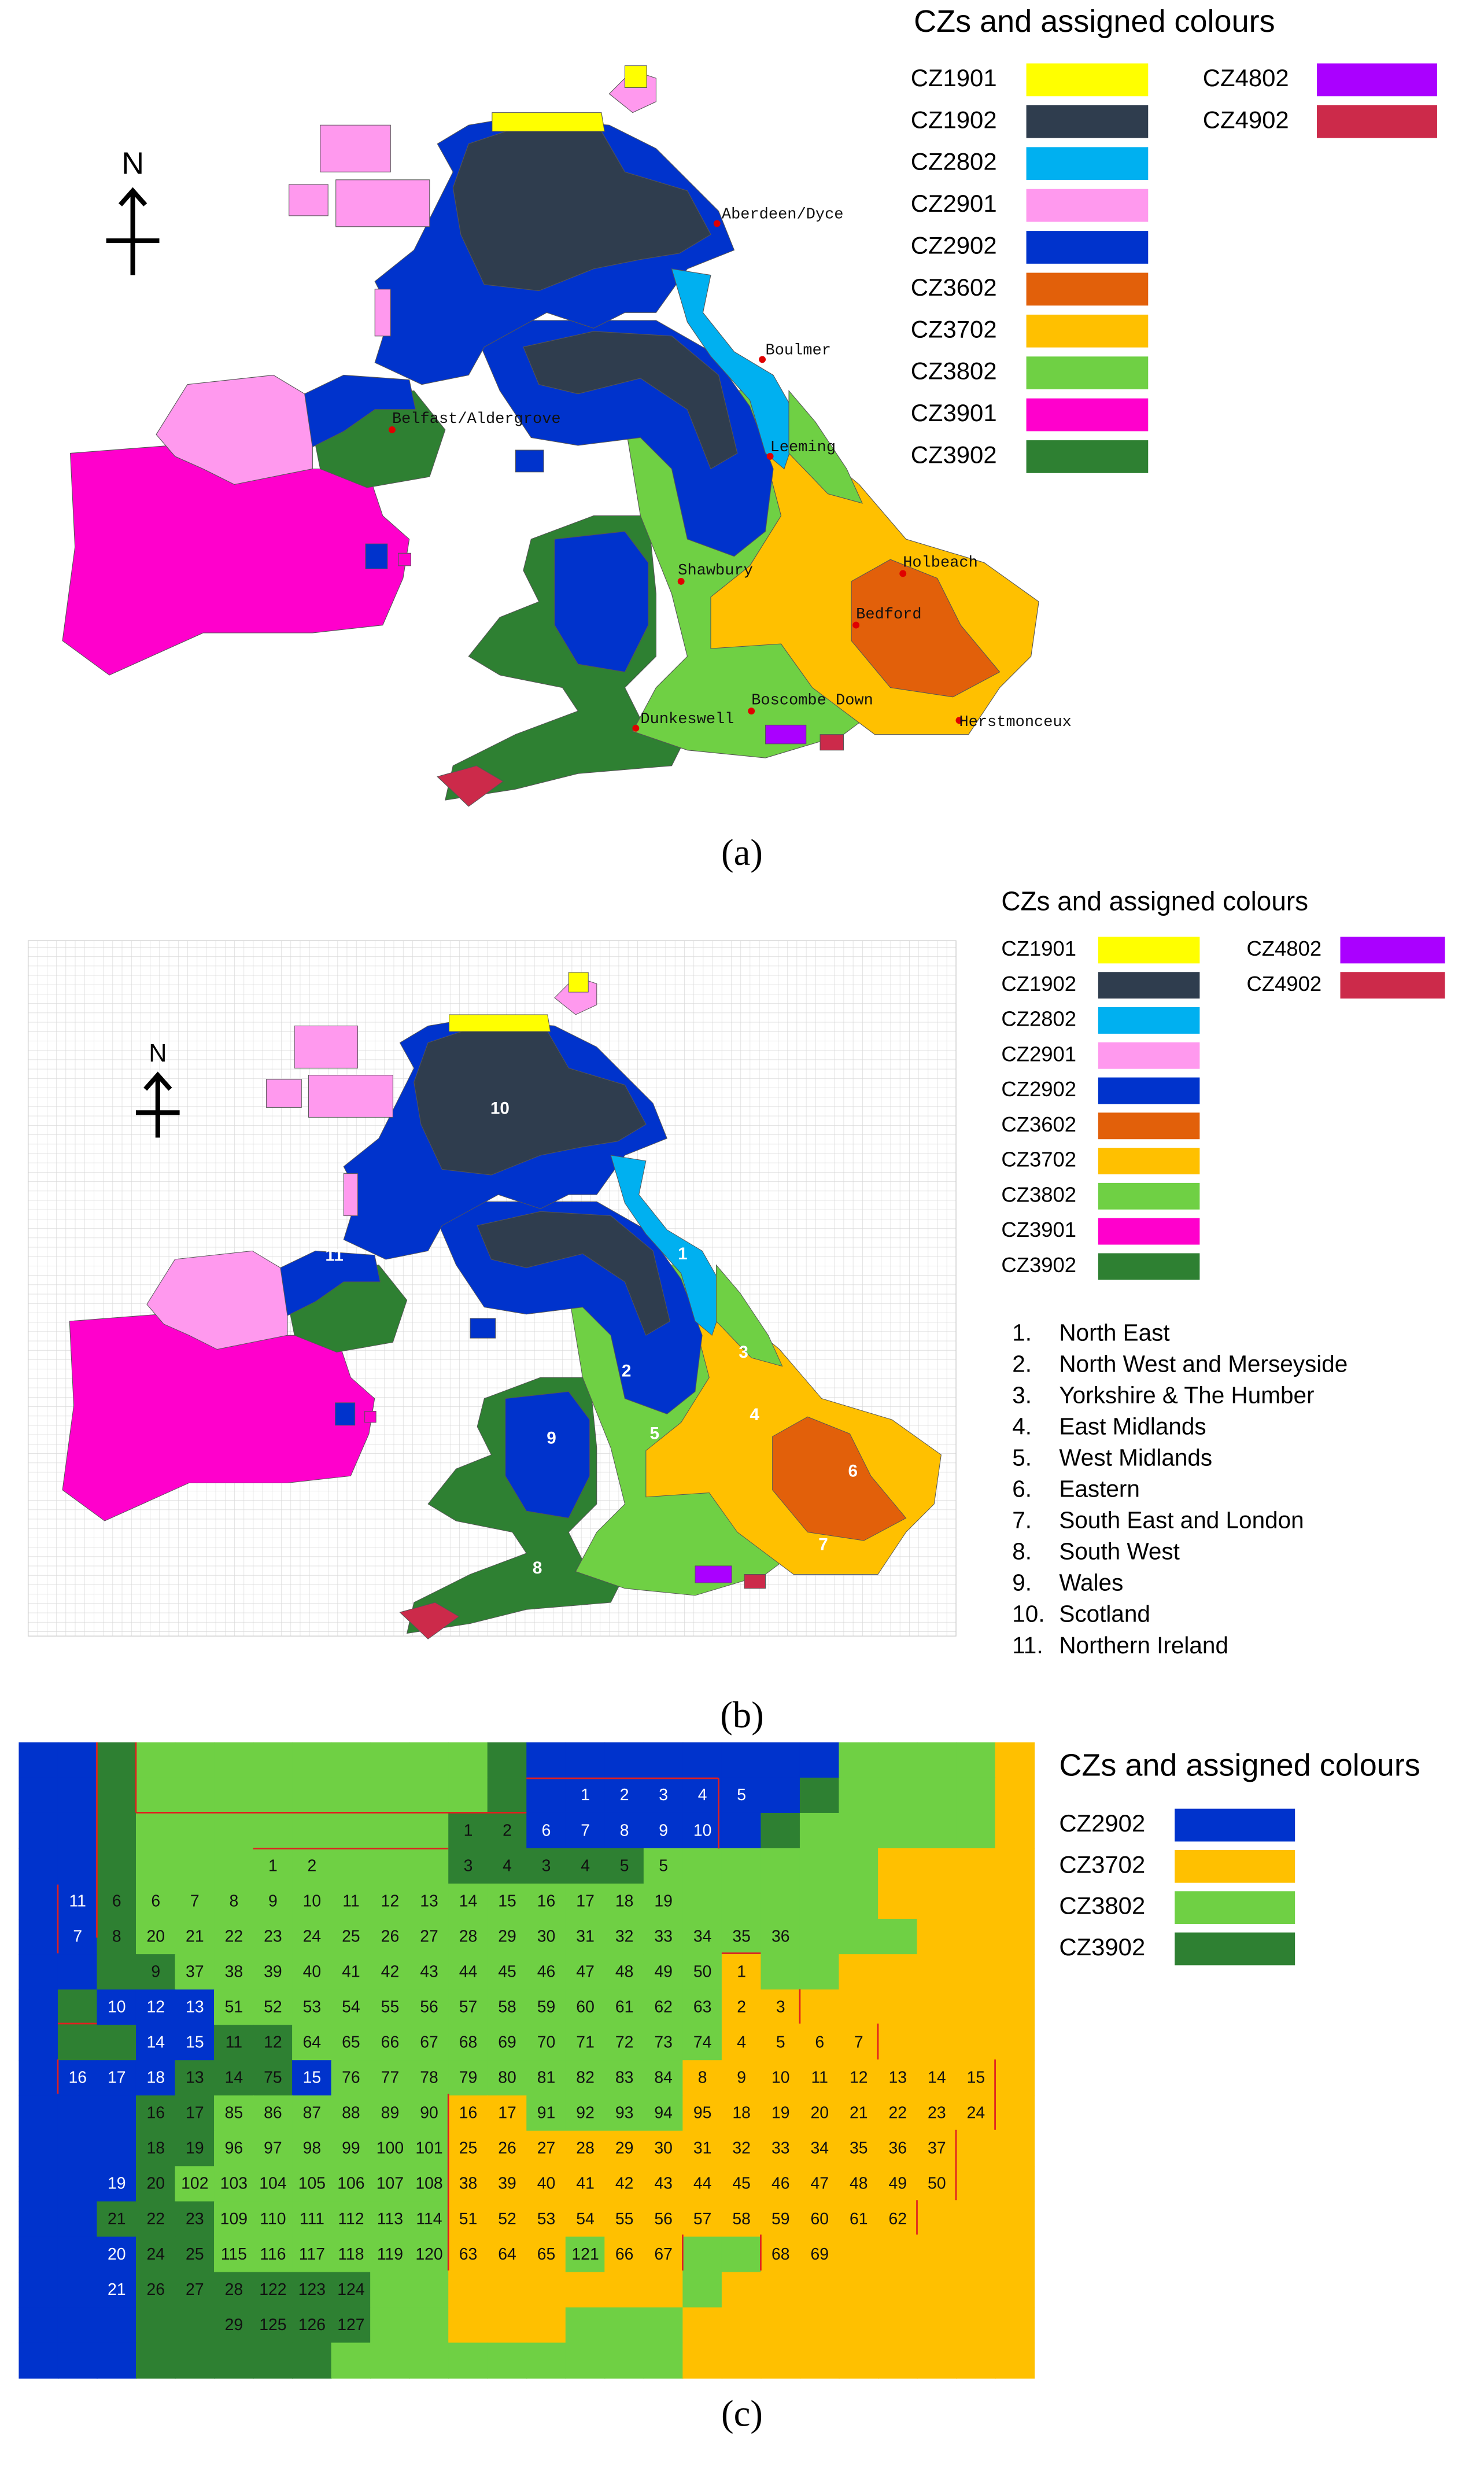 The width and height of the screenshot is (1484, 2469). Describe the element at coordinates (1028, 1614) in the screenshot. I see `region-list-number: 10.` at that location.